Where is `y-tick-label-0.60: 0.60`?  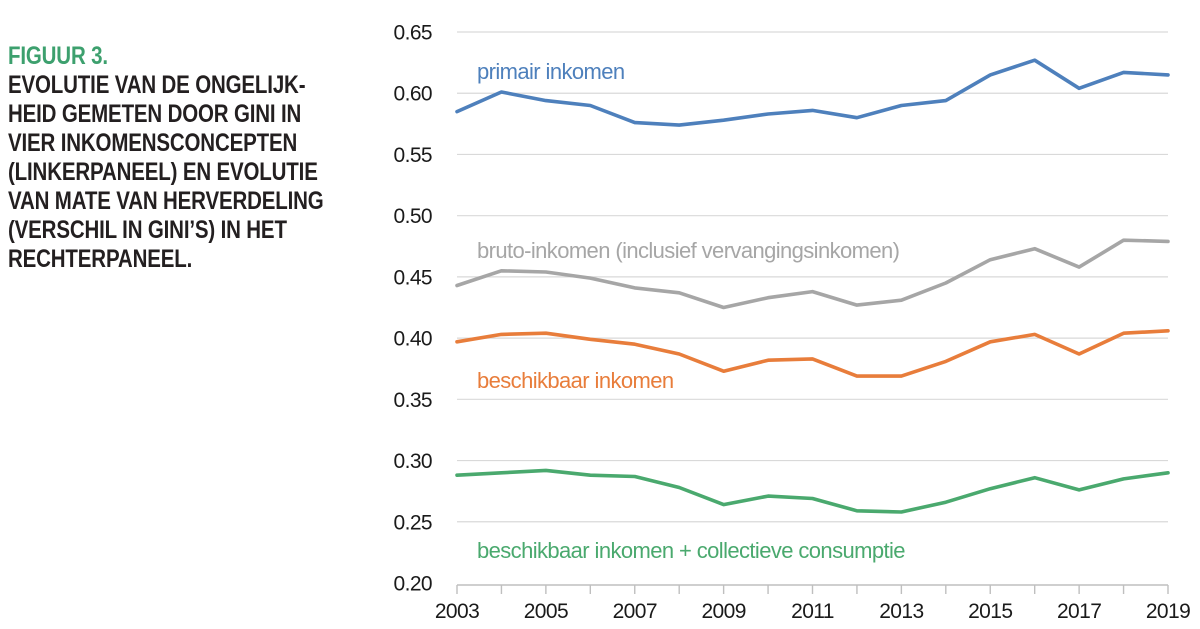 y-tick-label-0.60: 0.60 is located at coordinates (413, 94).